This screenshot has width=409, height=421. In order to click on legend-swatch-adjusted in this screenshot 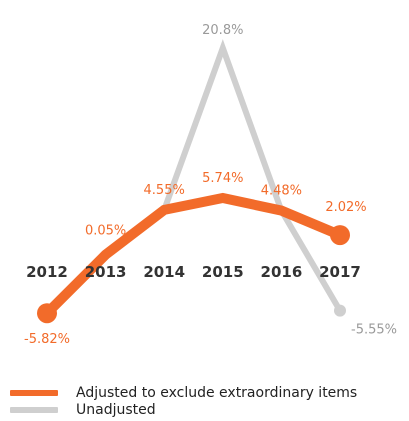, I will do `click(34, 392)`.